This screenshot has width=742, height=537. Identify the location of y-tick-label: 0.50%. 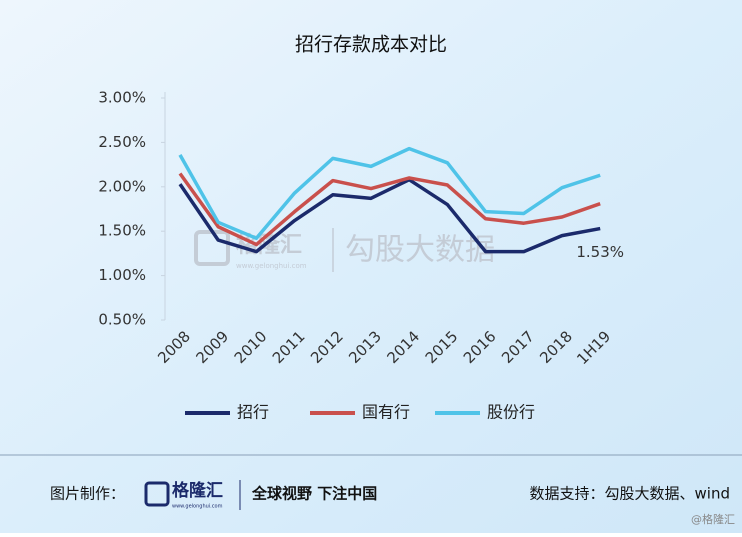
(122, 320).